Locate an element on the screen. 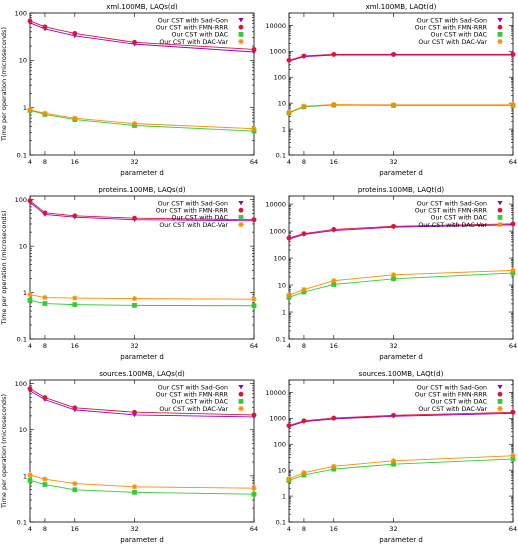 The height and width of the screenshot is (550, 518). chart-title: sources.100MB, LAQt(d) is located at coordinates (401, 374).